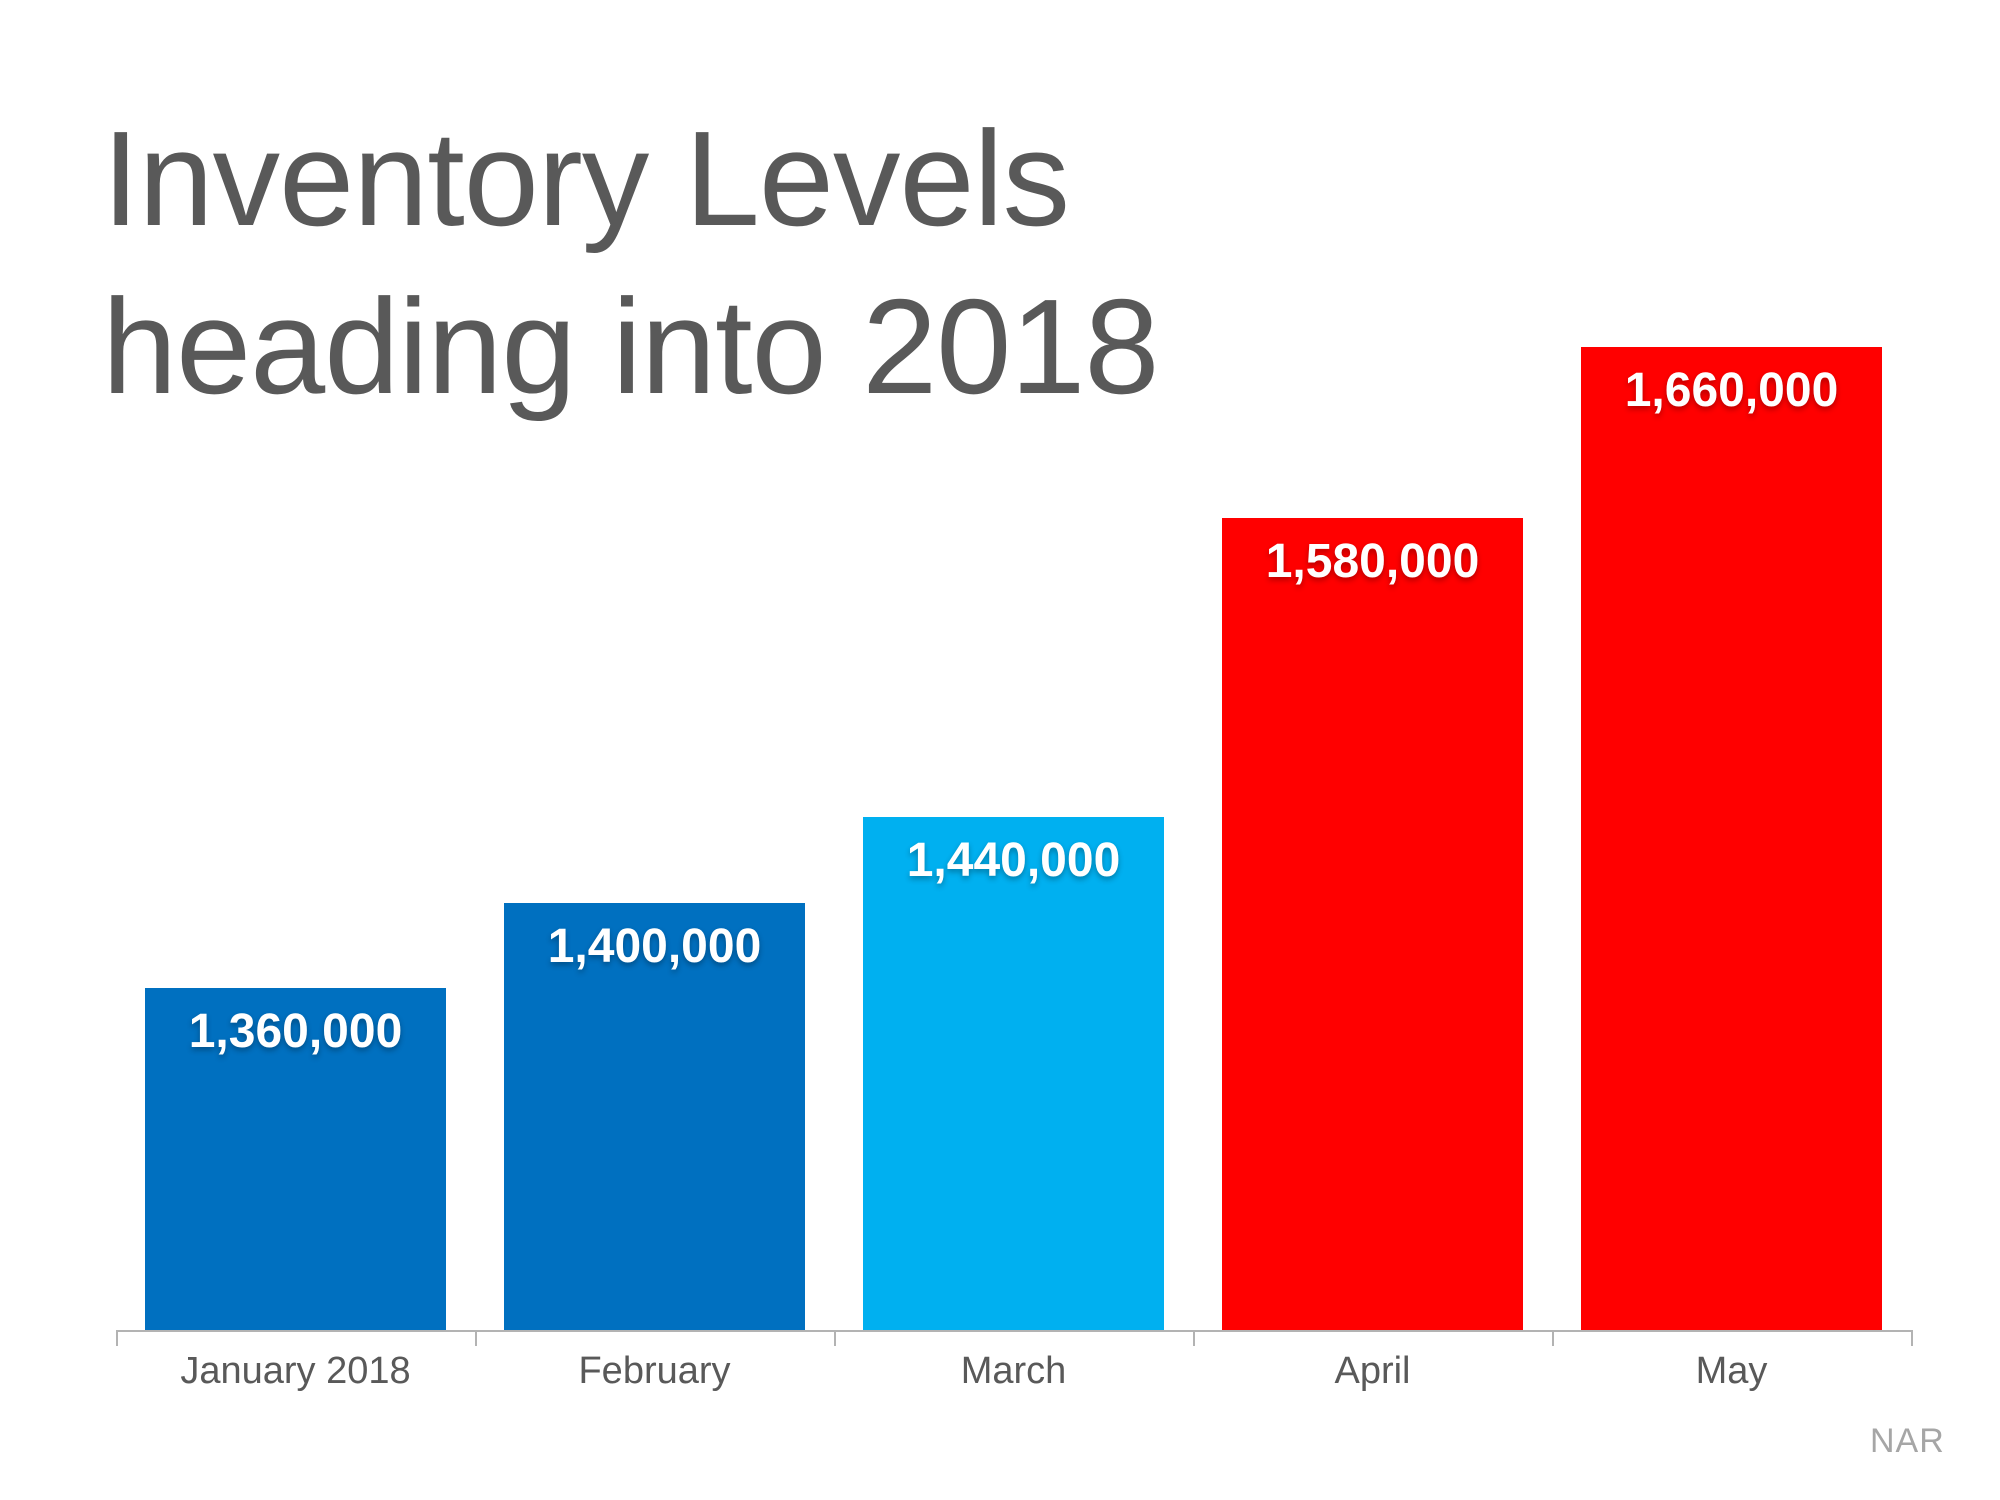 This screenshot has height=1500, width=2000. Describe the element at coordinates (586, 178) in the screenshot. I see `chart-title-line1: Inventory Levels` at that location.